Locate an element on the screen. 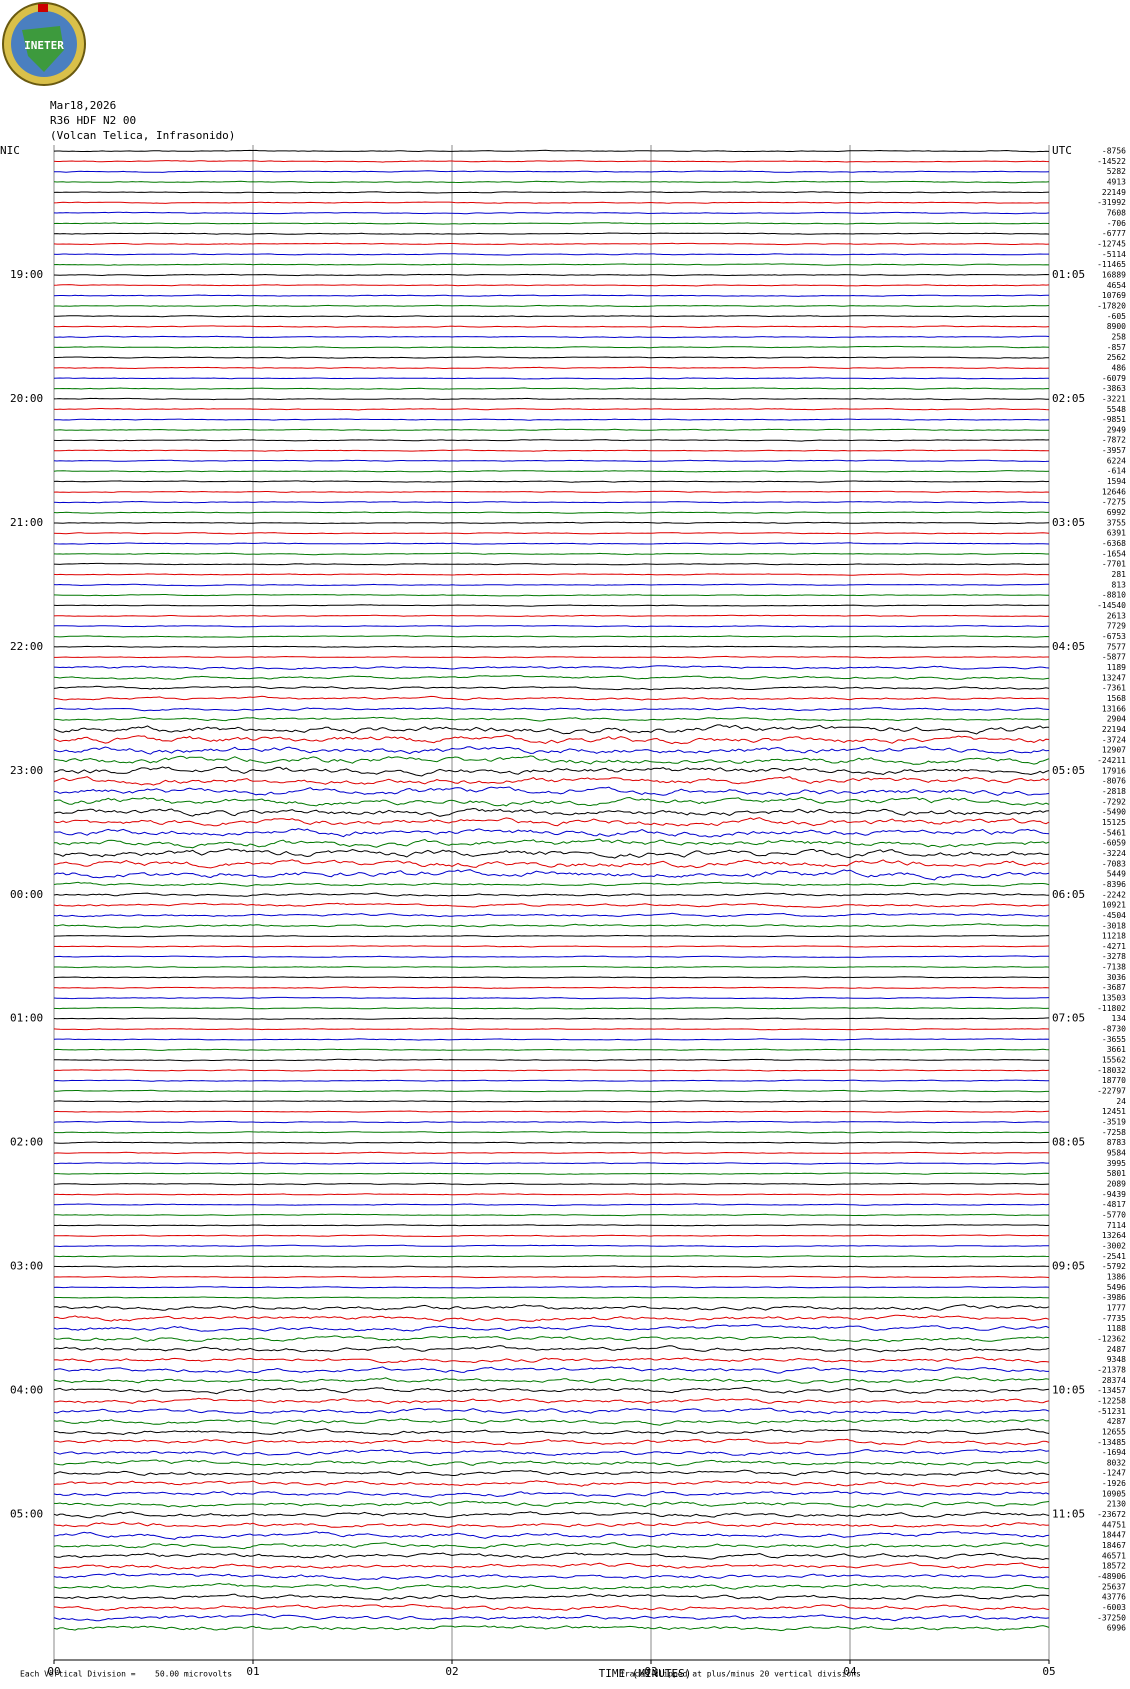 Image resolution: width=1130 pixels, height=1689 pixels. trace-offset: -12258 is located at coordinates (1111, 1400).